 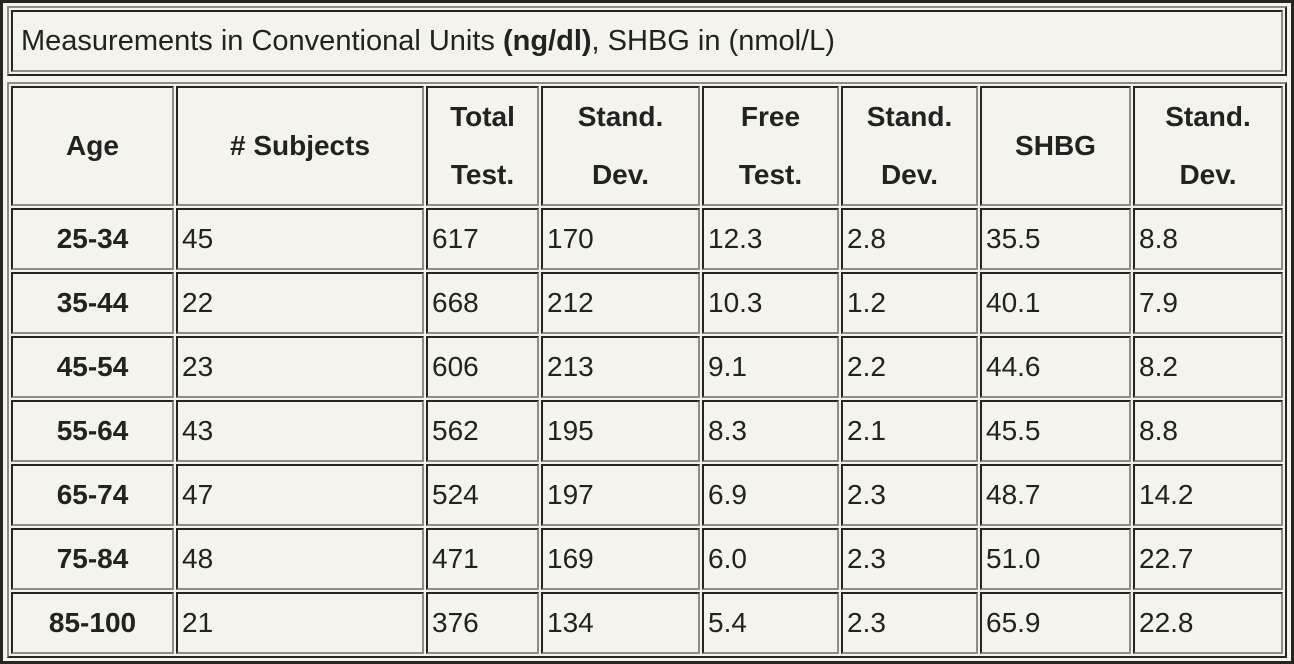 What do you see at coordinates (1208, 623) in the screenshot?
I see `data-cell: 22.8` at bounding box center [1208, 623].